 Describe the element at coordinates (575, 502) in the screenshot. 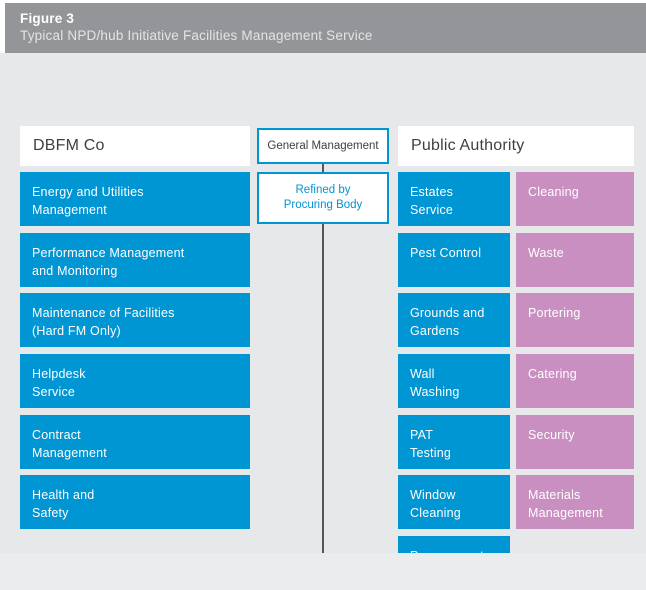

I see `pa-soft-service-box: Materials Management` at that location.